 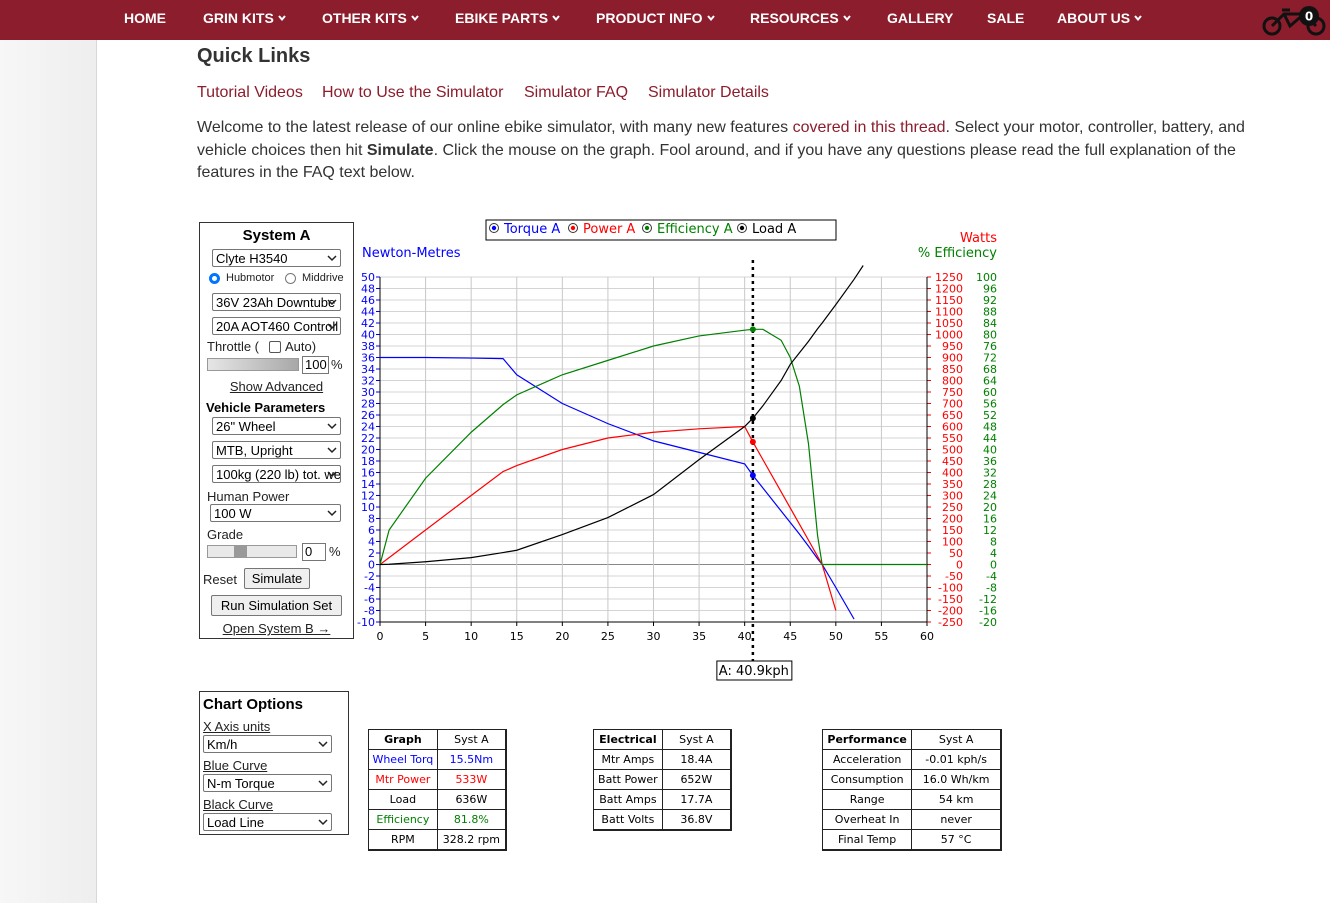 What do you see at coordinates (774, 229) in the screenshot?
I see `legend-label: Load A` at bounding box center [774, 229].